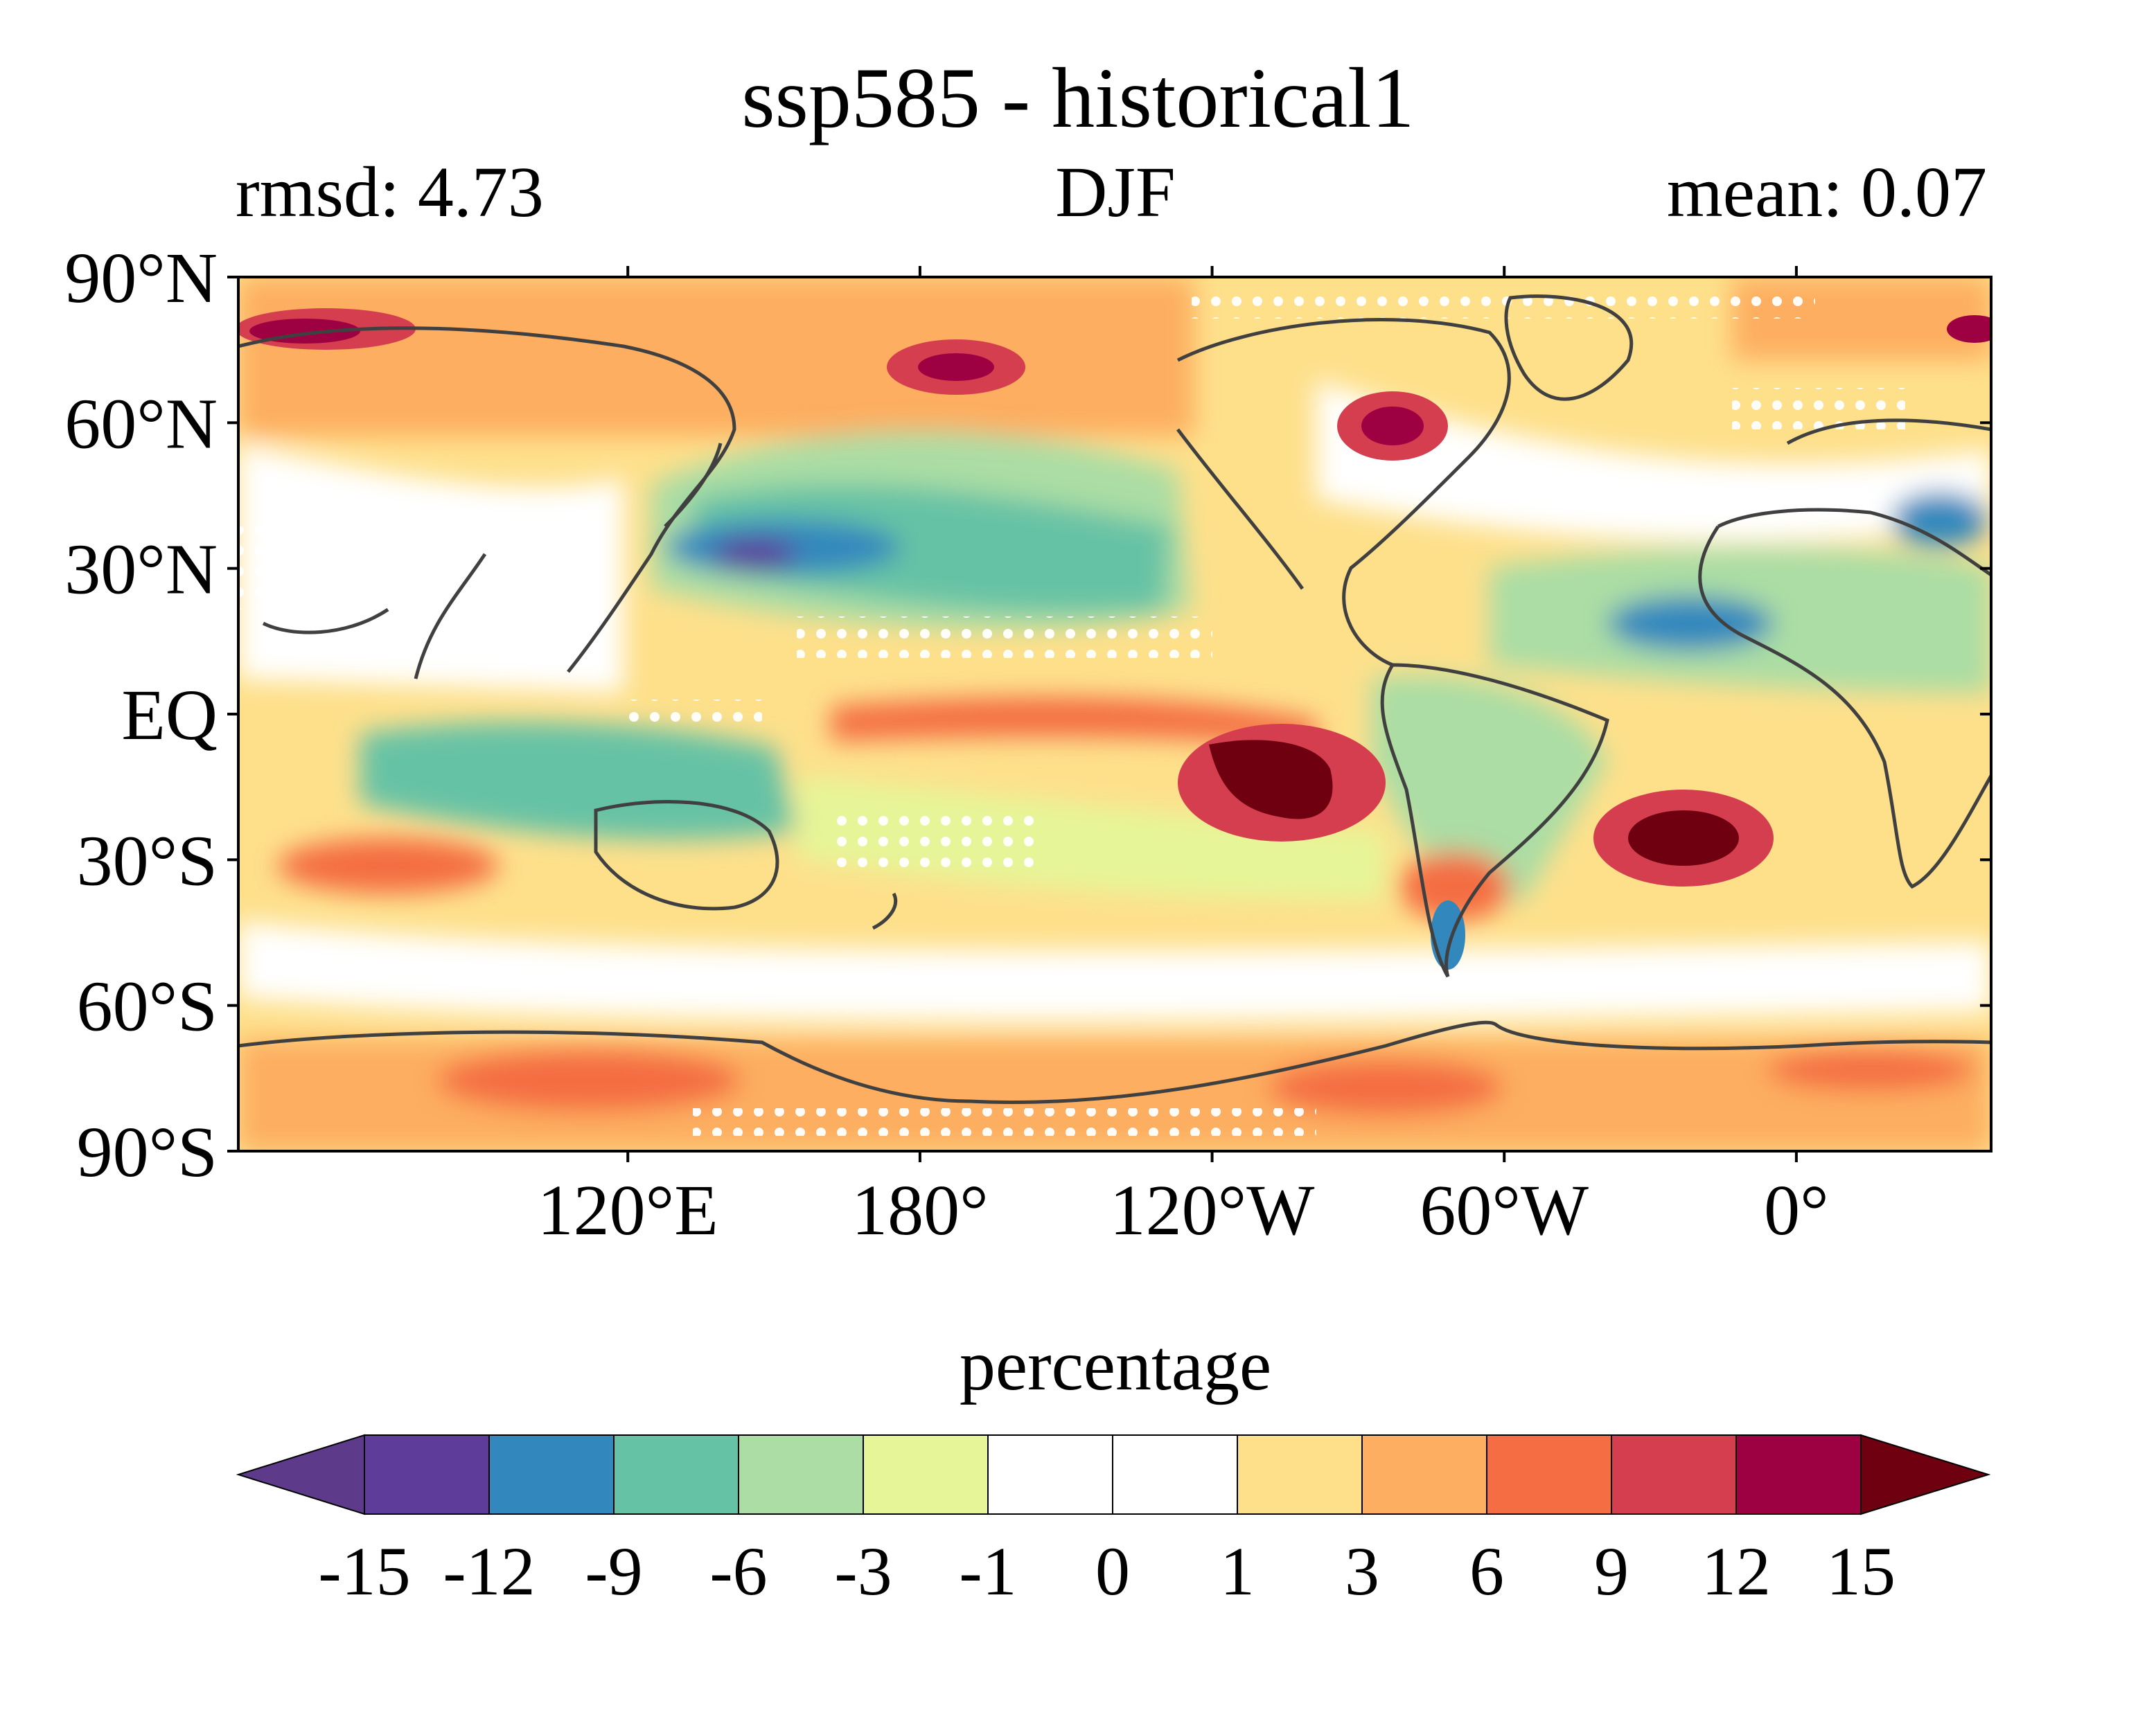 The height and width of the screenshot is (1717, 2156). I want to click on lat-tick-label: 60°S, so click(147, 1007).